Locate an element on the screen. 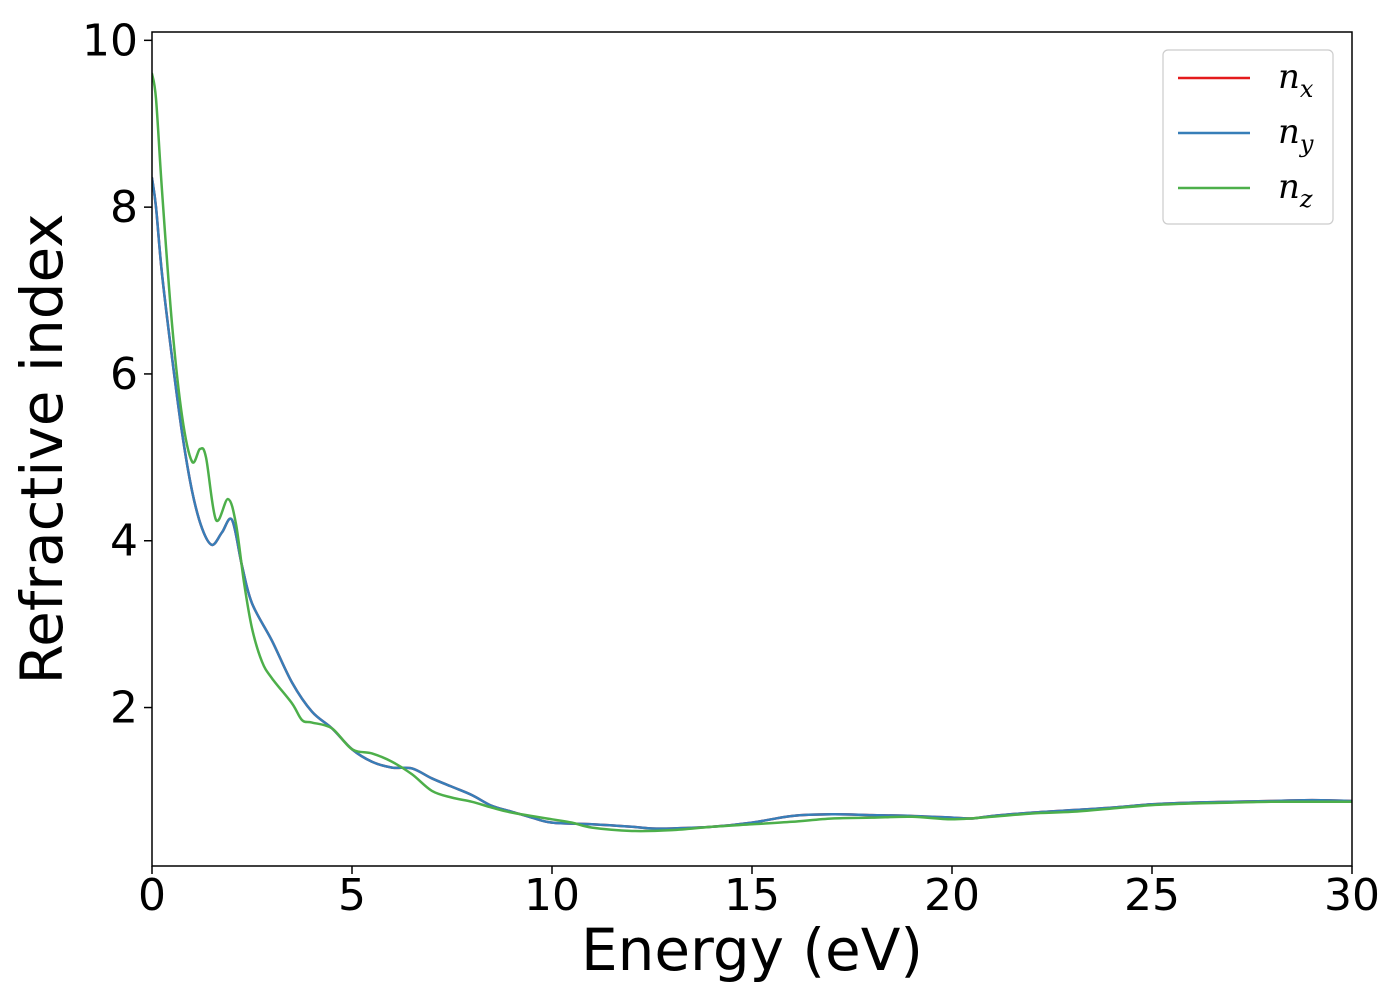  x-tick-label: 25 is located at coordinates (1152, 895).